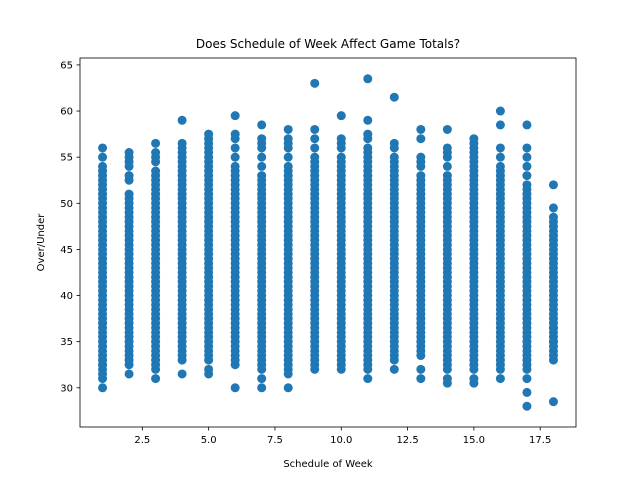  What do you see at coordinates (209, 440) in the screenshot?
I see `x-tick-label: 5.0` at bounding box center [209, 440].